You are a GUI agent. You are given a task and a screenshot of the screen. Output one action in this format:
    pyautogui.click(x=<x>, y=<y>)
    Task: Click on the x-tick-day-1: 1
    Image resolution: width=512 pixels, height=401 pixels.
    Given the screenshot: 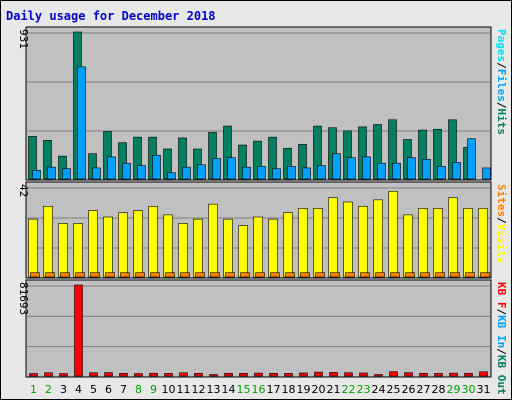 What is the action you would take?
    pyautogui.click(x=33, y=389)
    